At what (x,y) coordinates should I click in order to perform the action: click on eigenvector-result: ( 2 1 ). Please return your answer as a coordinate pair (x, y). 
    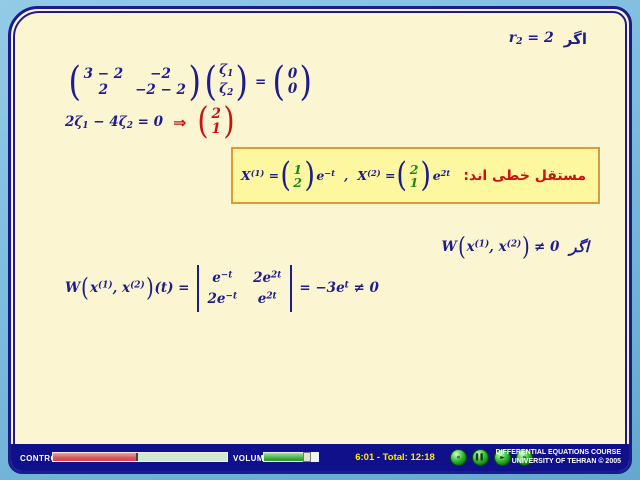
    Looking at the image, I should click on (216, 121).